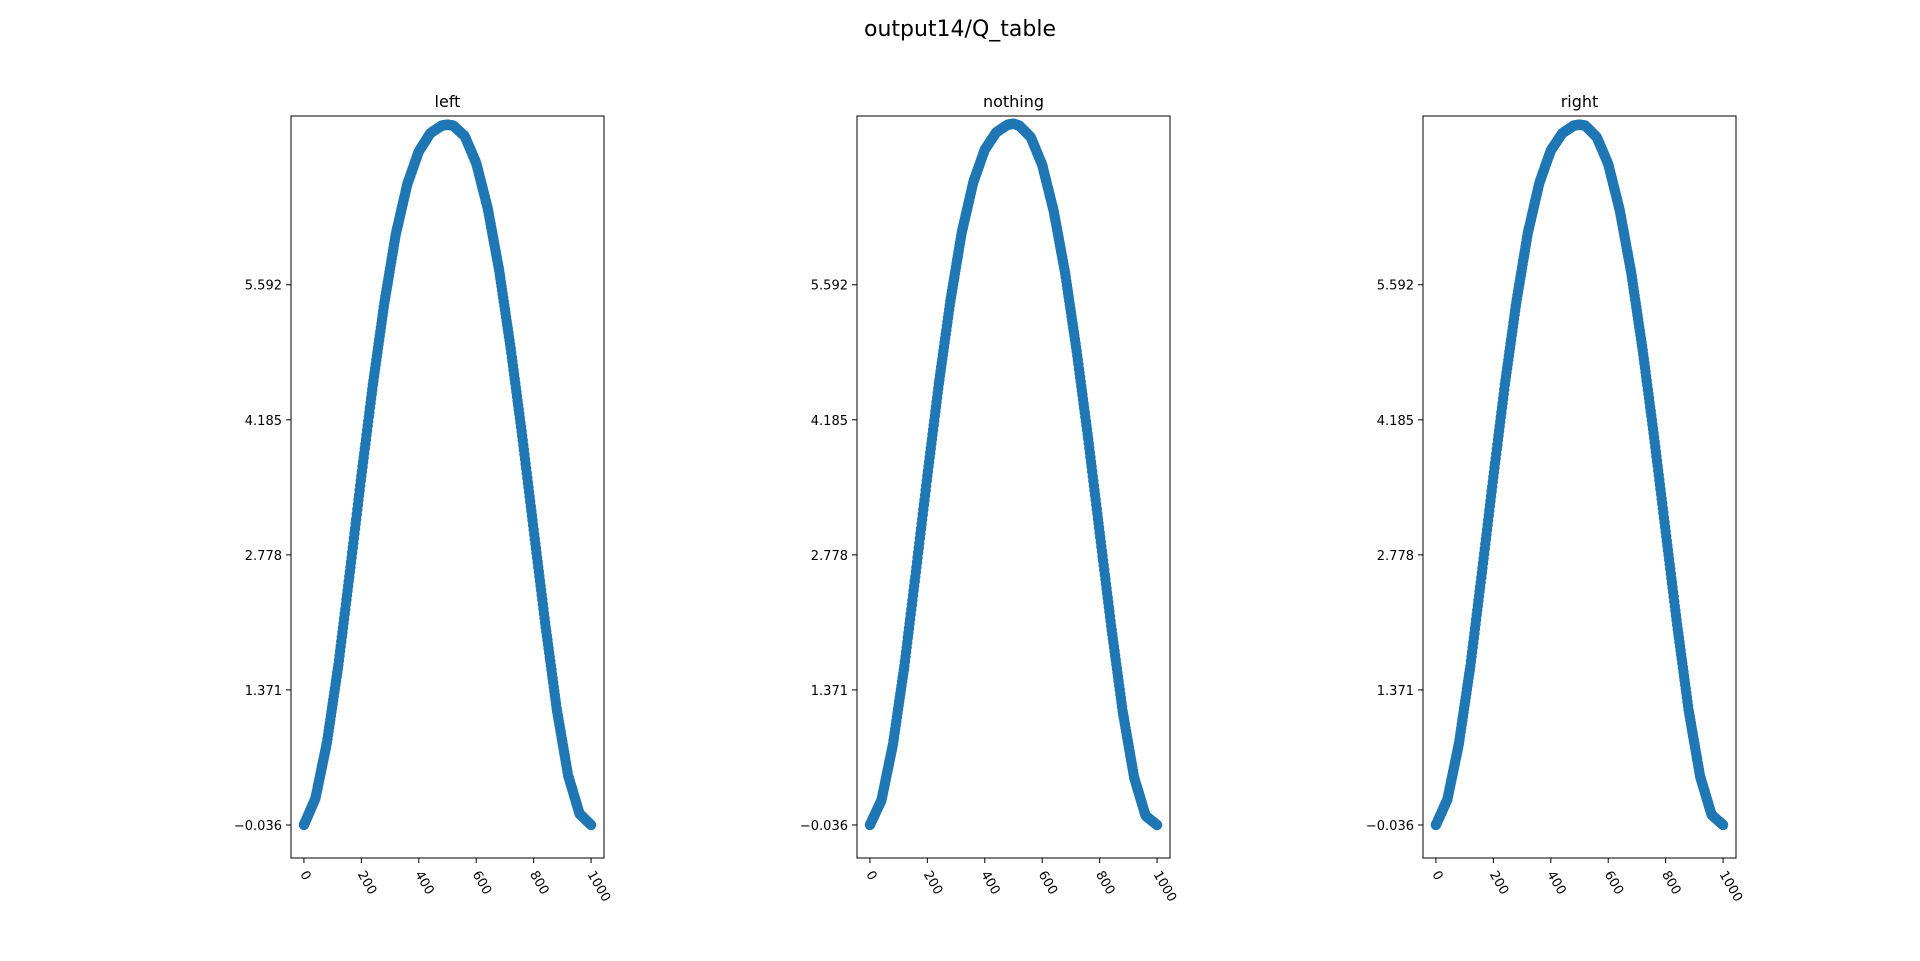 The width and height of the screenshot is (1920, 961). What do you see at coordinates (1580, 101) in the screenshot?
I see `axes-title: right` at bounding box center [1580, 101].